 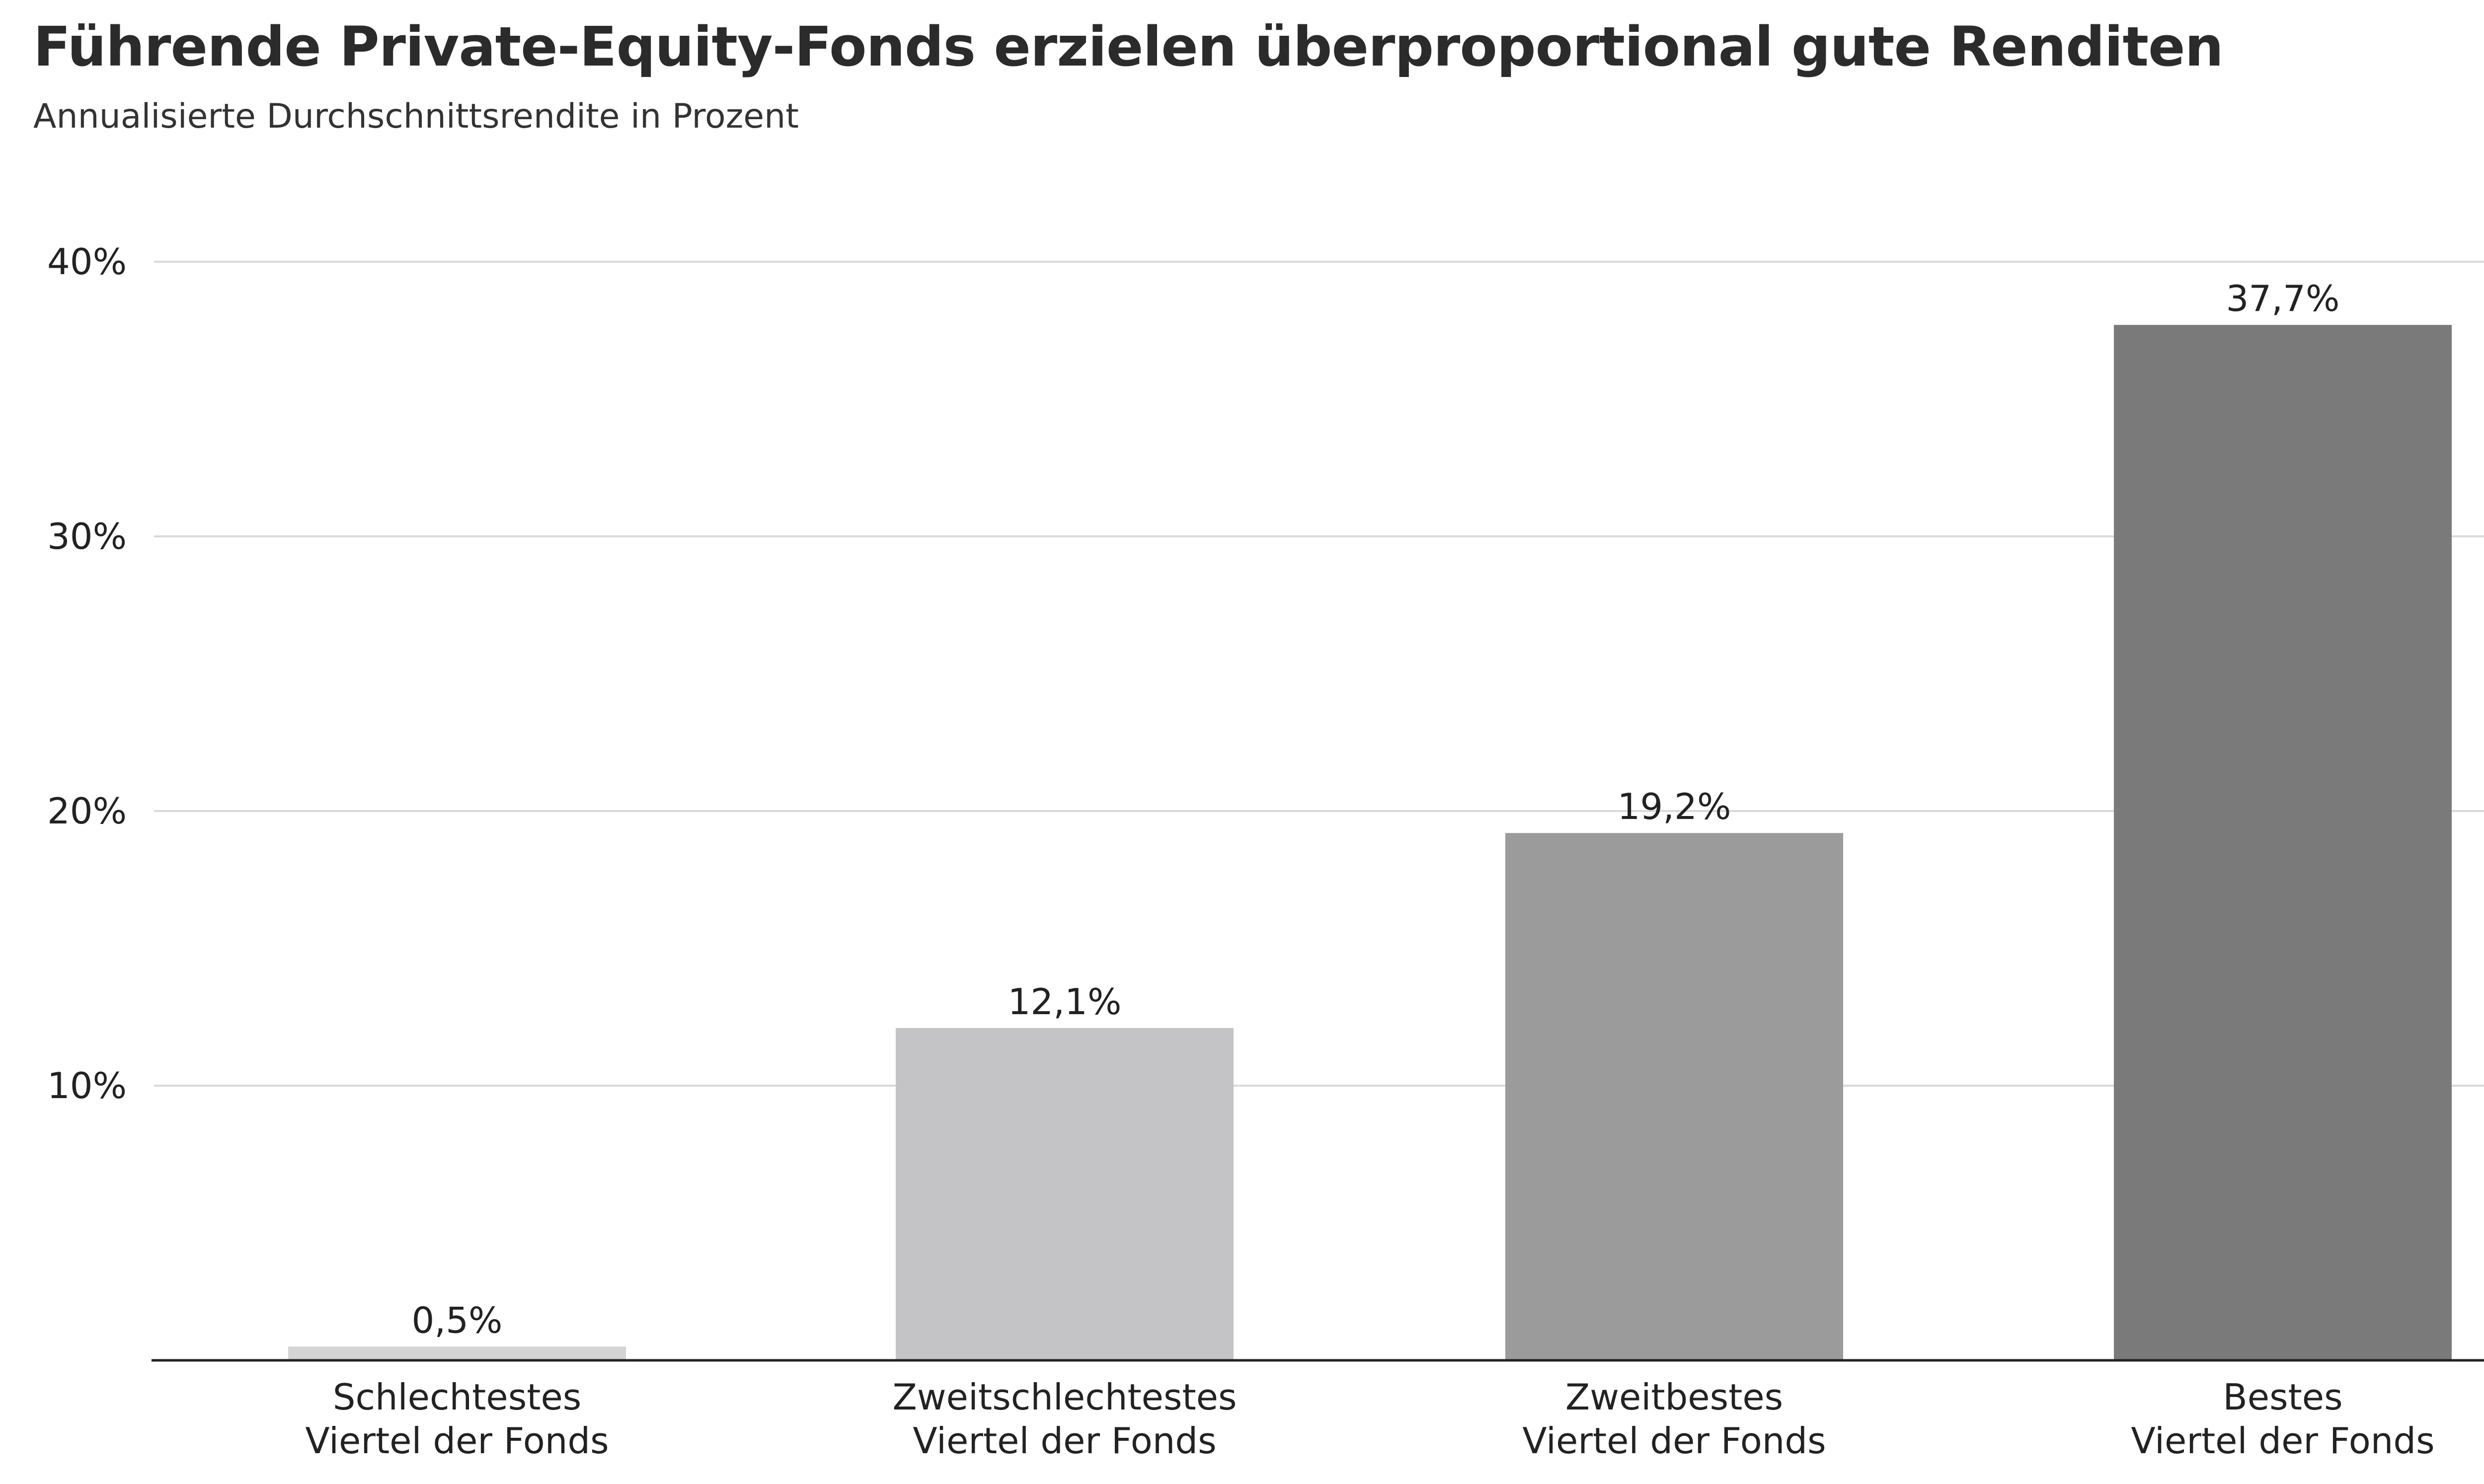 What do you see at coordinates (1674, 1397) in the screenshot?
I see `x-tick-label: Zweitbestes` at bounding box center [1674, 1397].